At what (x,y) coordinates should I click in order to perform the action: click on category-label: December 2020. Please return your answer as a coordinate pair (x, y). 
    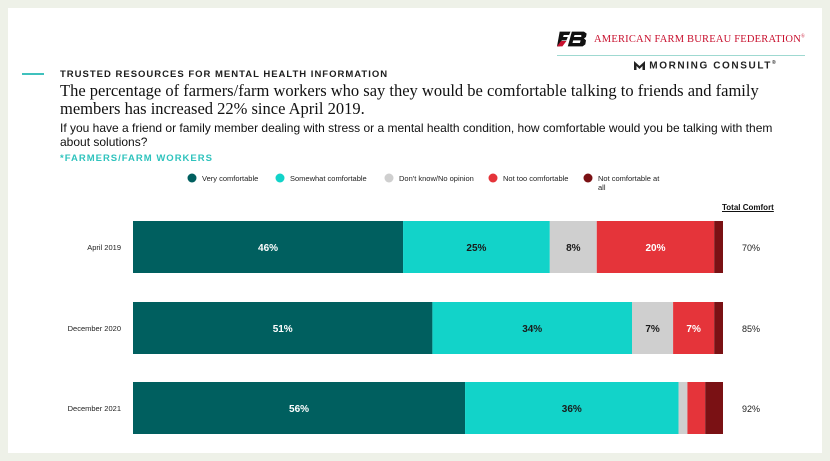
    Looking at the image, I should click on (94, 328).